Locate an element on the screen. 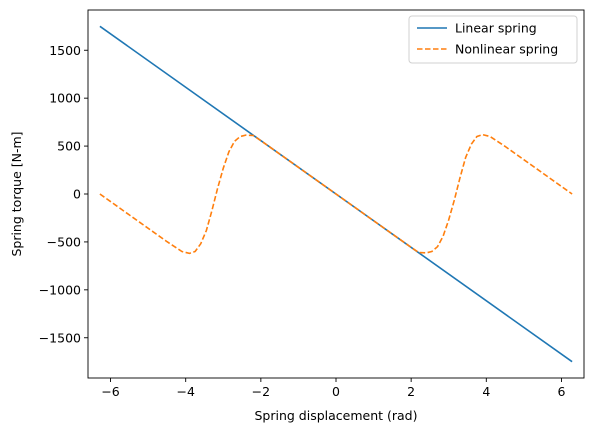 Image resolution: width=592 pixels, height=432 pixels. x-axis-ticks: −6 −4 −2 0 2 4 6 is located at coordinates (333, 388).